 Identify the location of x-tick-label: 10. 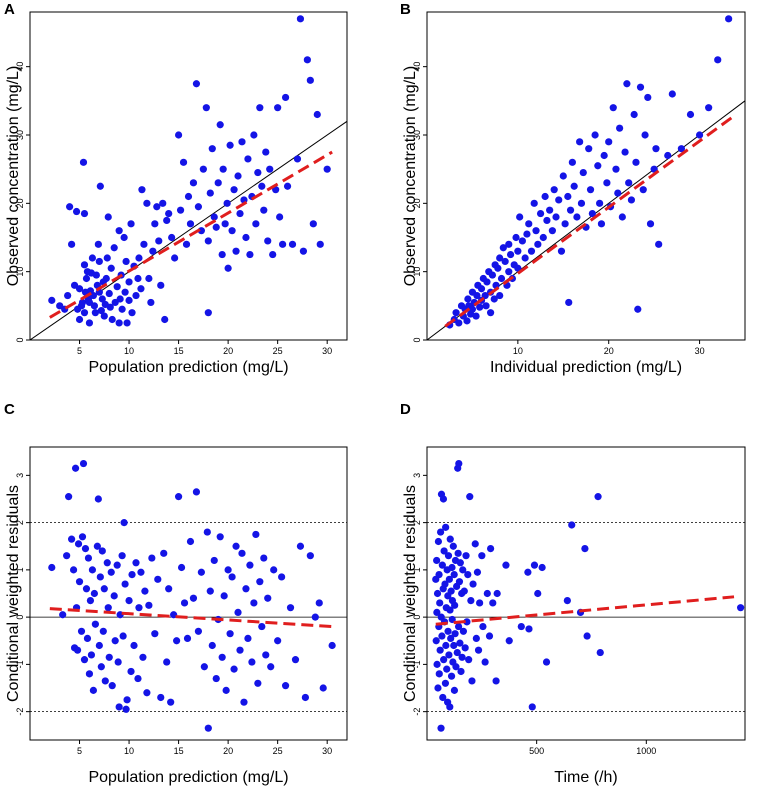
(518, 351).